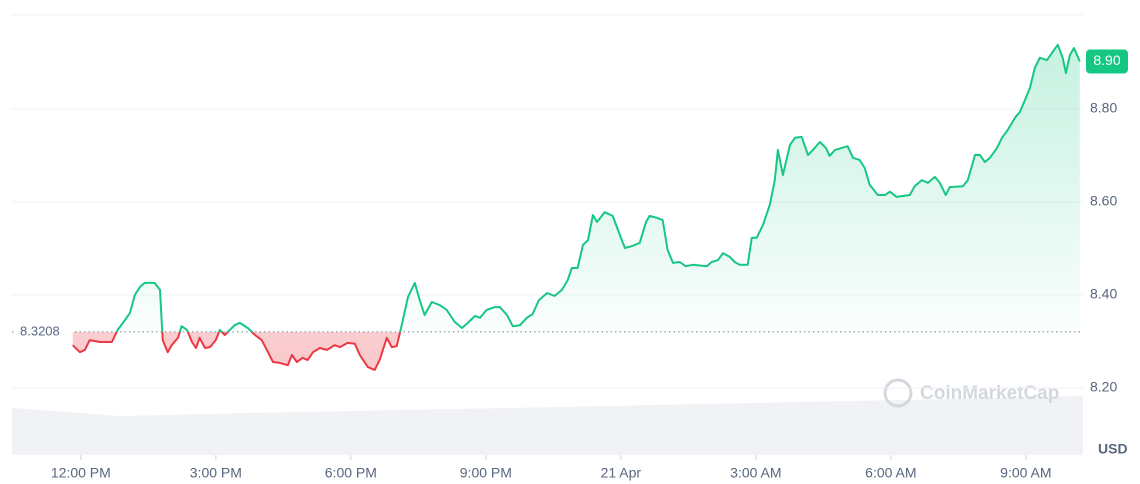 This screenshot has width=1140, height=484. I want to click on x-tick-label: 6:00 AM, so click(890, 473).